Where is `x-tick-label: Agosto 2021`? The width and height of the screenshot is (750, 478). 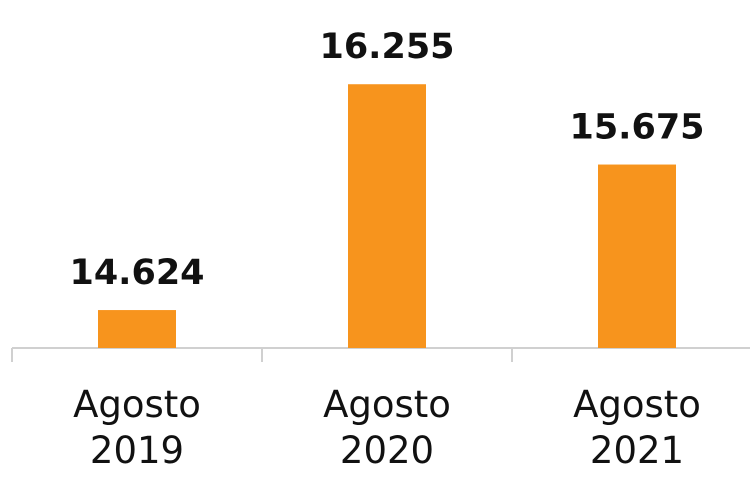
x-tick-label: Agosto 2021 is located at coordinates (637, 427).